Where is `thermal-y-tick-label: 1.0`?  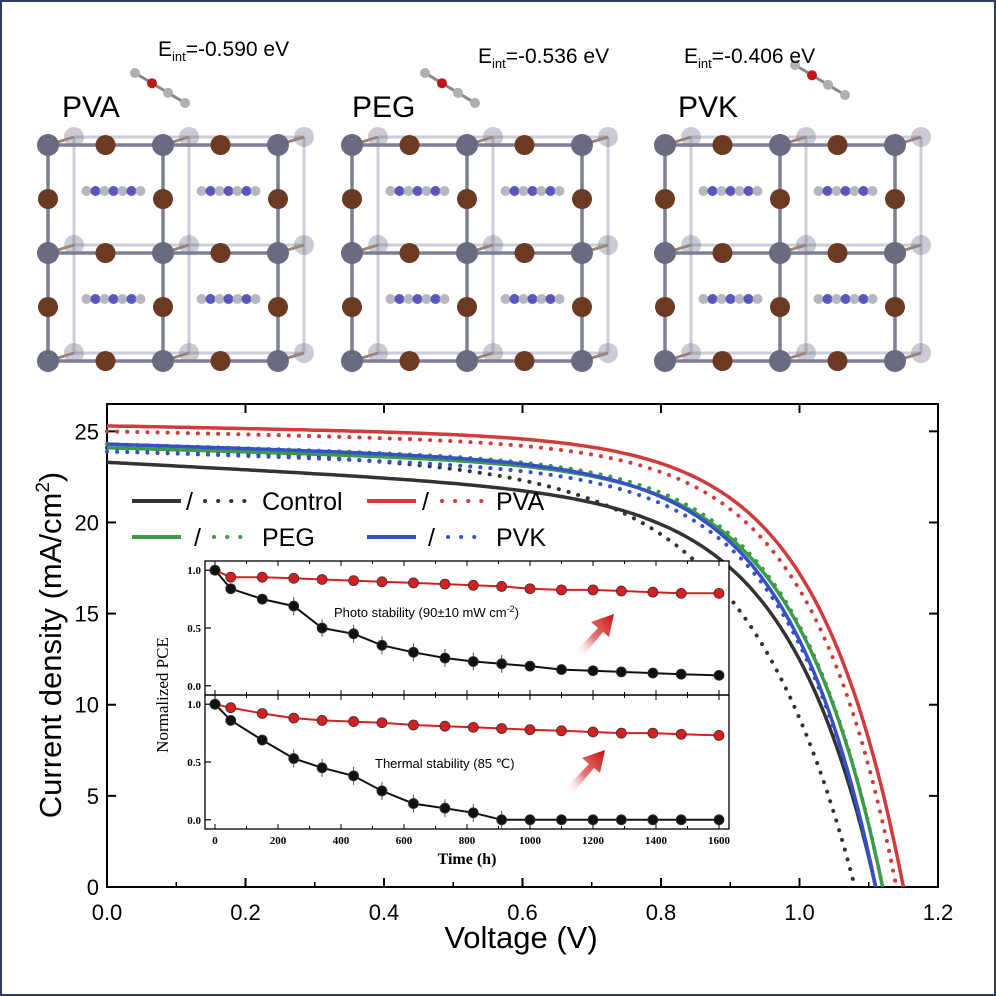
thermal-y-tick-label: 1.0 is located at coordinates (194, 705).